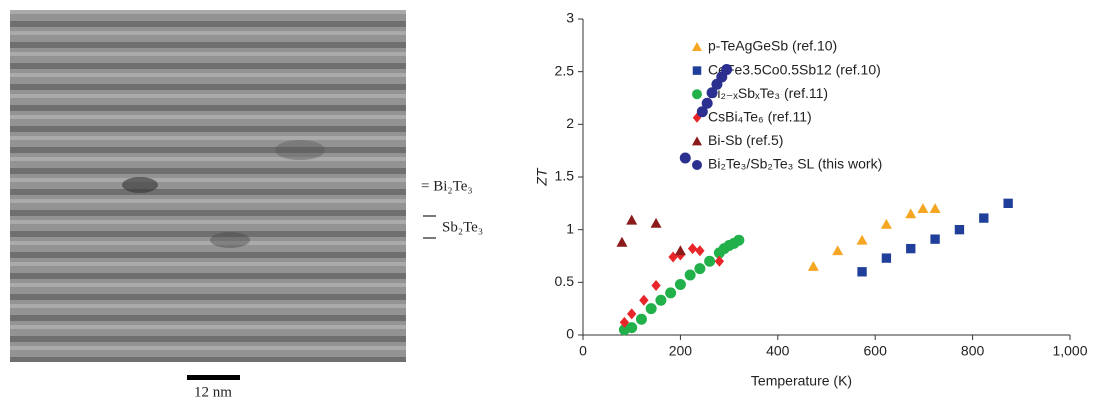  Describe the element at coordinates (570, 18) in the screenshot. I see `y-tick-label: 3` at that location.